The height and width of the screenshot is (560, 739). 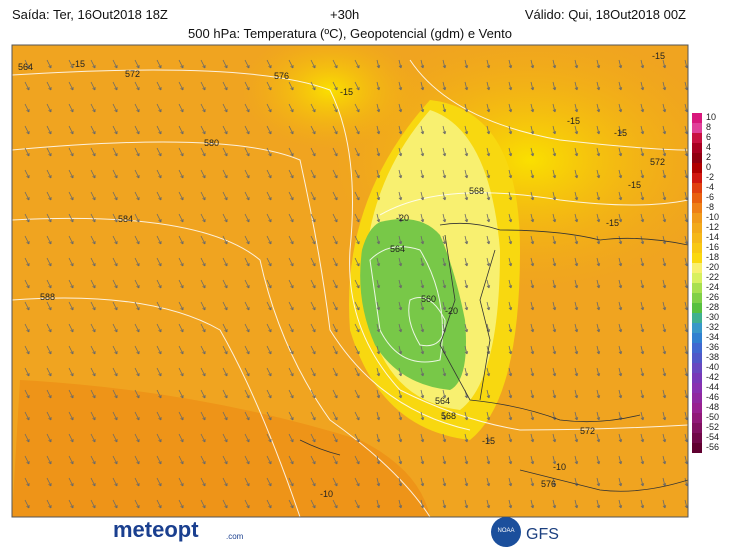 I want to click on colorbar-tick-label: -8, so click(x=710, y=207).